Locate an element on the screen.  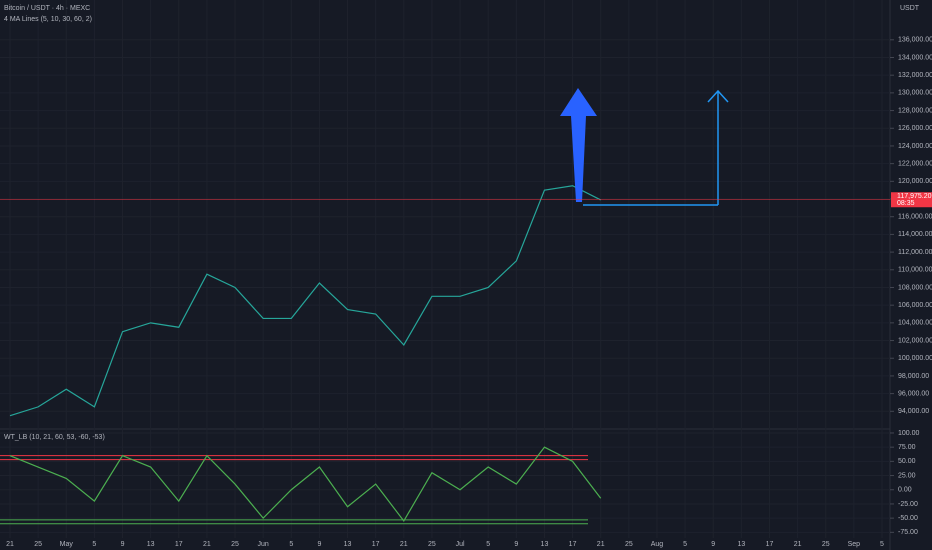
x-tick-label: Jul is located at coordinates (460, 544).